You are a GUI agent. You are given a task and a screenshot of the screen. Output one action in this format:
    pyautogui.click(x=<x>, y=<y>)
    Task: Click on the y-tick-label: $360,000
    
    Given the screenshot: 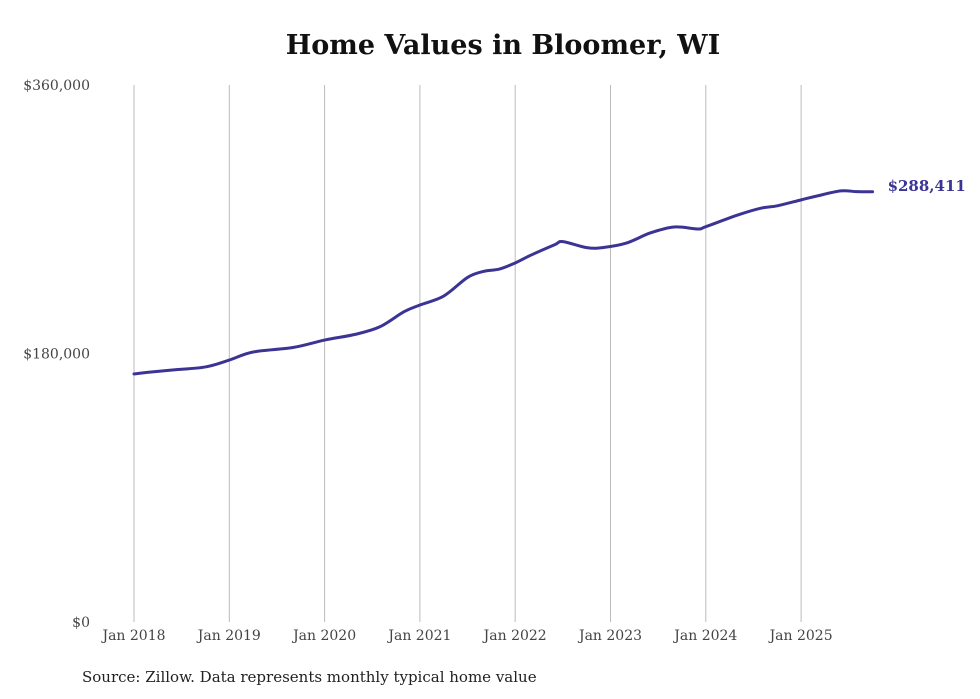 What is the action you would take?
    pyautogui.click(x=56, y=86)
    